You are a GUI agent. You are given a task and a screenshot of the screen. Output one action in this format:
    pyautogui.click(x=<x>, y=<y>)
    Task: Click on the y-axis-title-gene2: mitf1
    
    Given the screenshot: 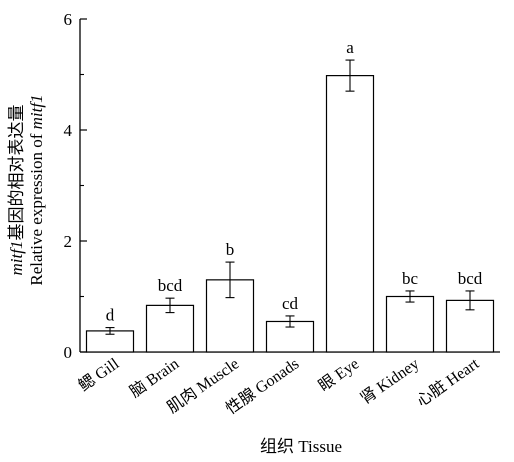 What is the action you would take?
    pyautogui.click(x=36, y=111)
    